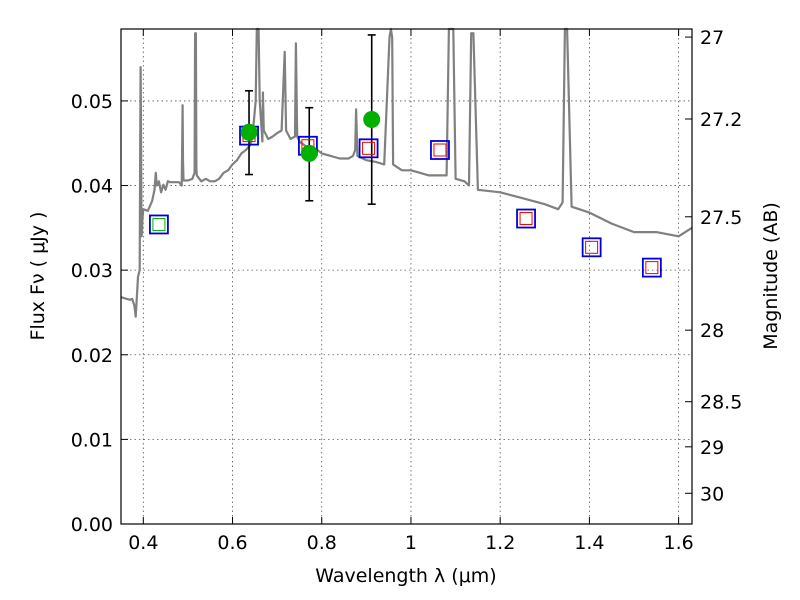 This screenshot has width=800, height=600. What do you see at coordinates (92, 102) in the screenshot?
I see `y-tick-label: 0.05` at bounding box center [92, 102].